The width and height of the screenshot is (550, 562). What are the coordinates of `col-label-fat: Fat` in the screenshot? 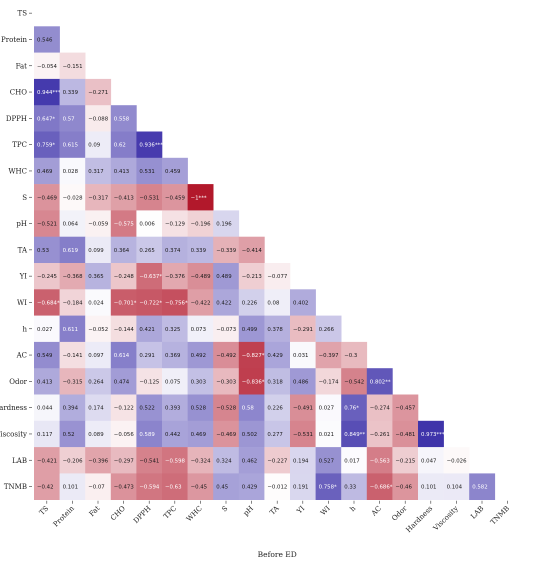 It's located at (95, 511).